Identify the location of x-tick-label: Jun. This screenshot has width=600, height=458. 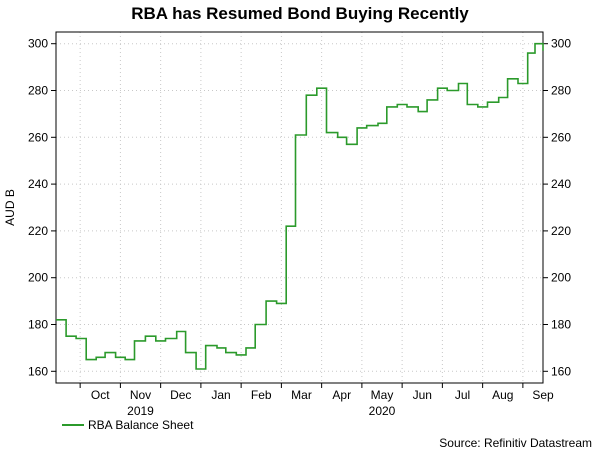
(422, 395).